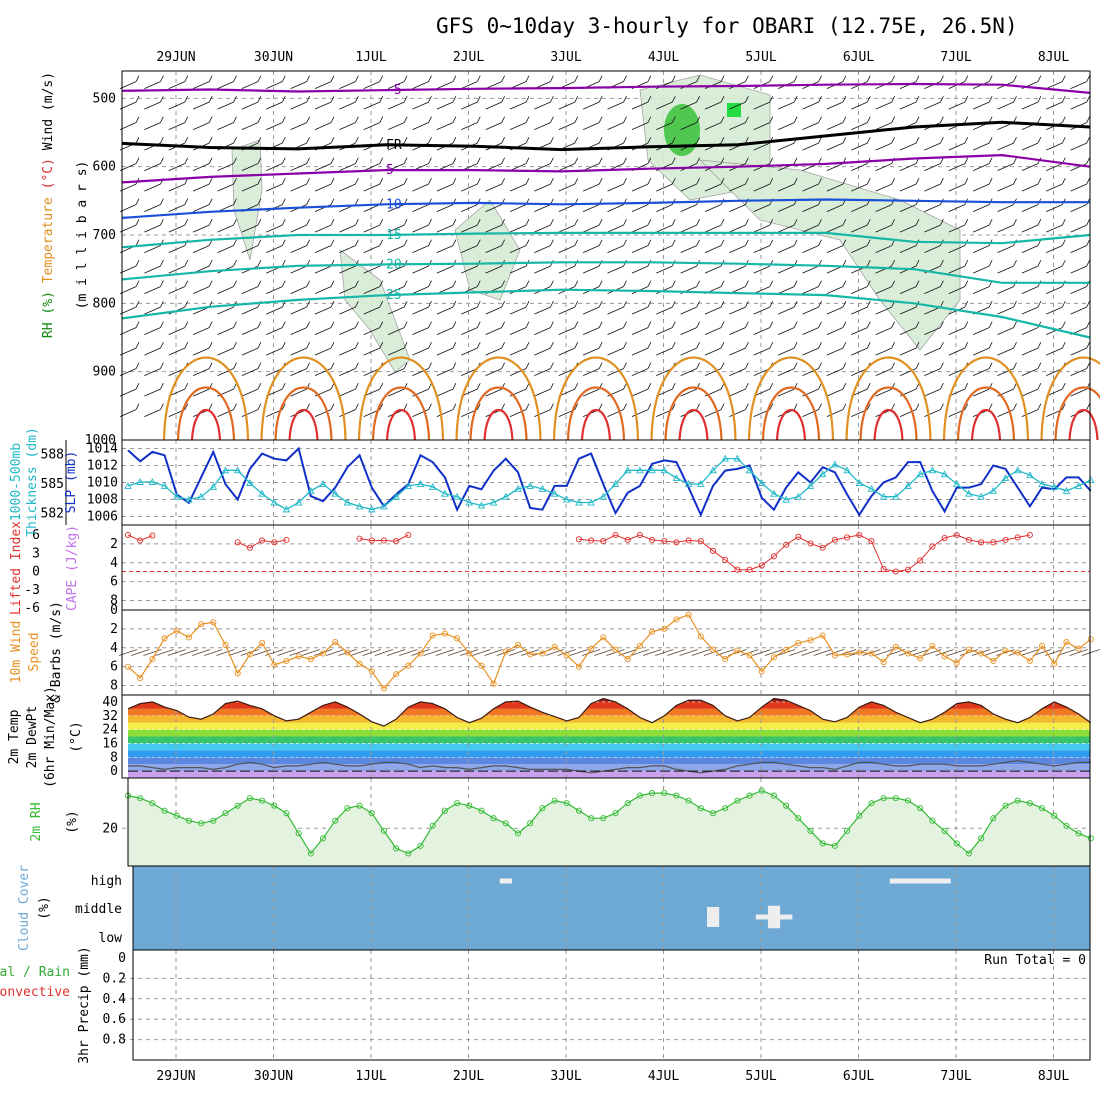 This screenshot has width=1100, height=1100. Describe the element at coordinates (32, 590) in the screenshot. I see `lifted-index-tick-label: -3` at that location.